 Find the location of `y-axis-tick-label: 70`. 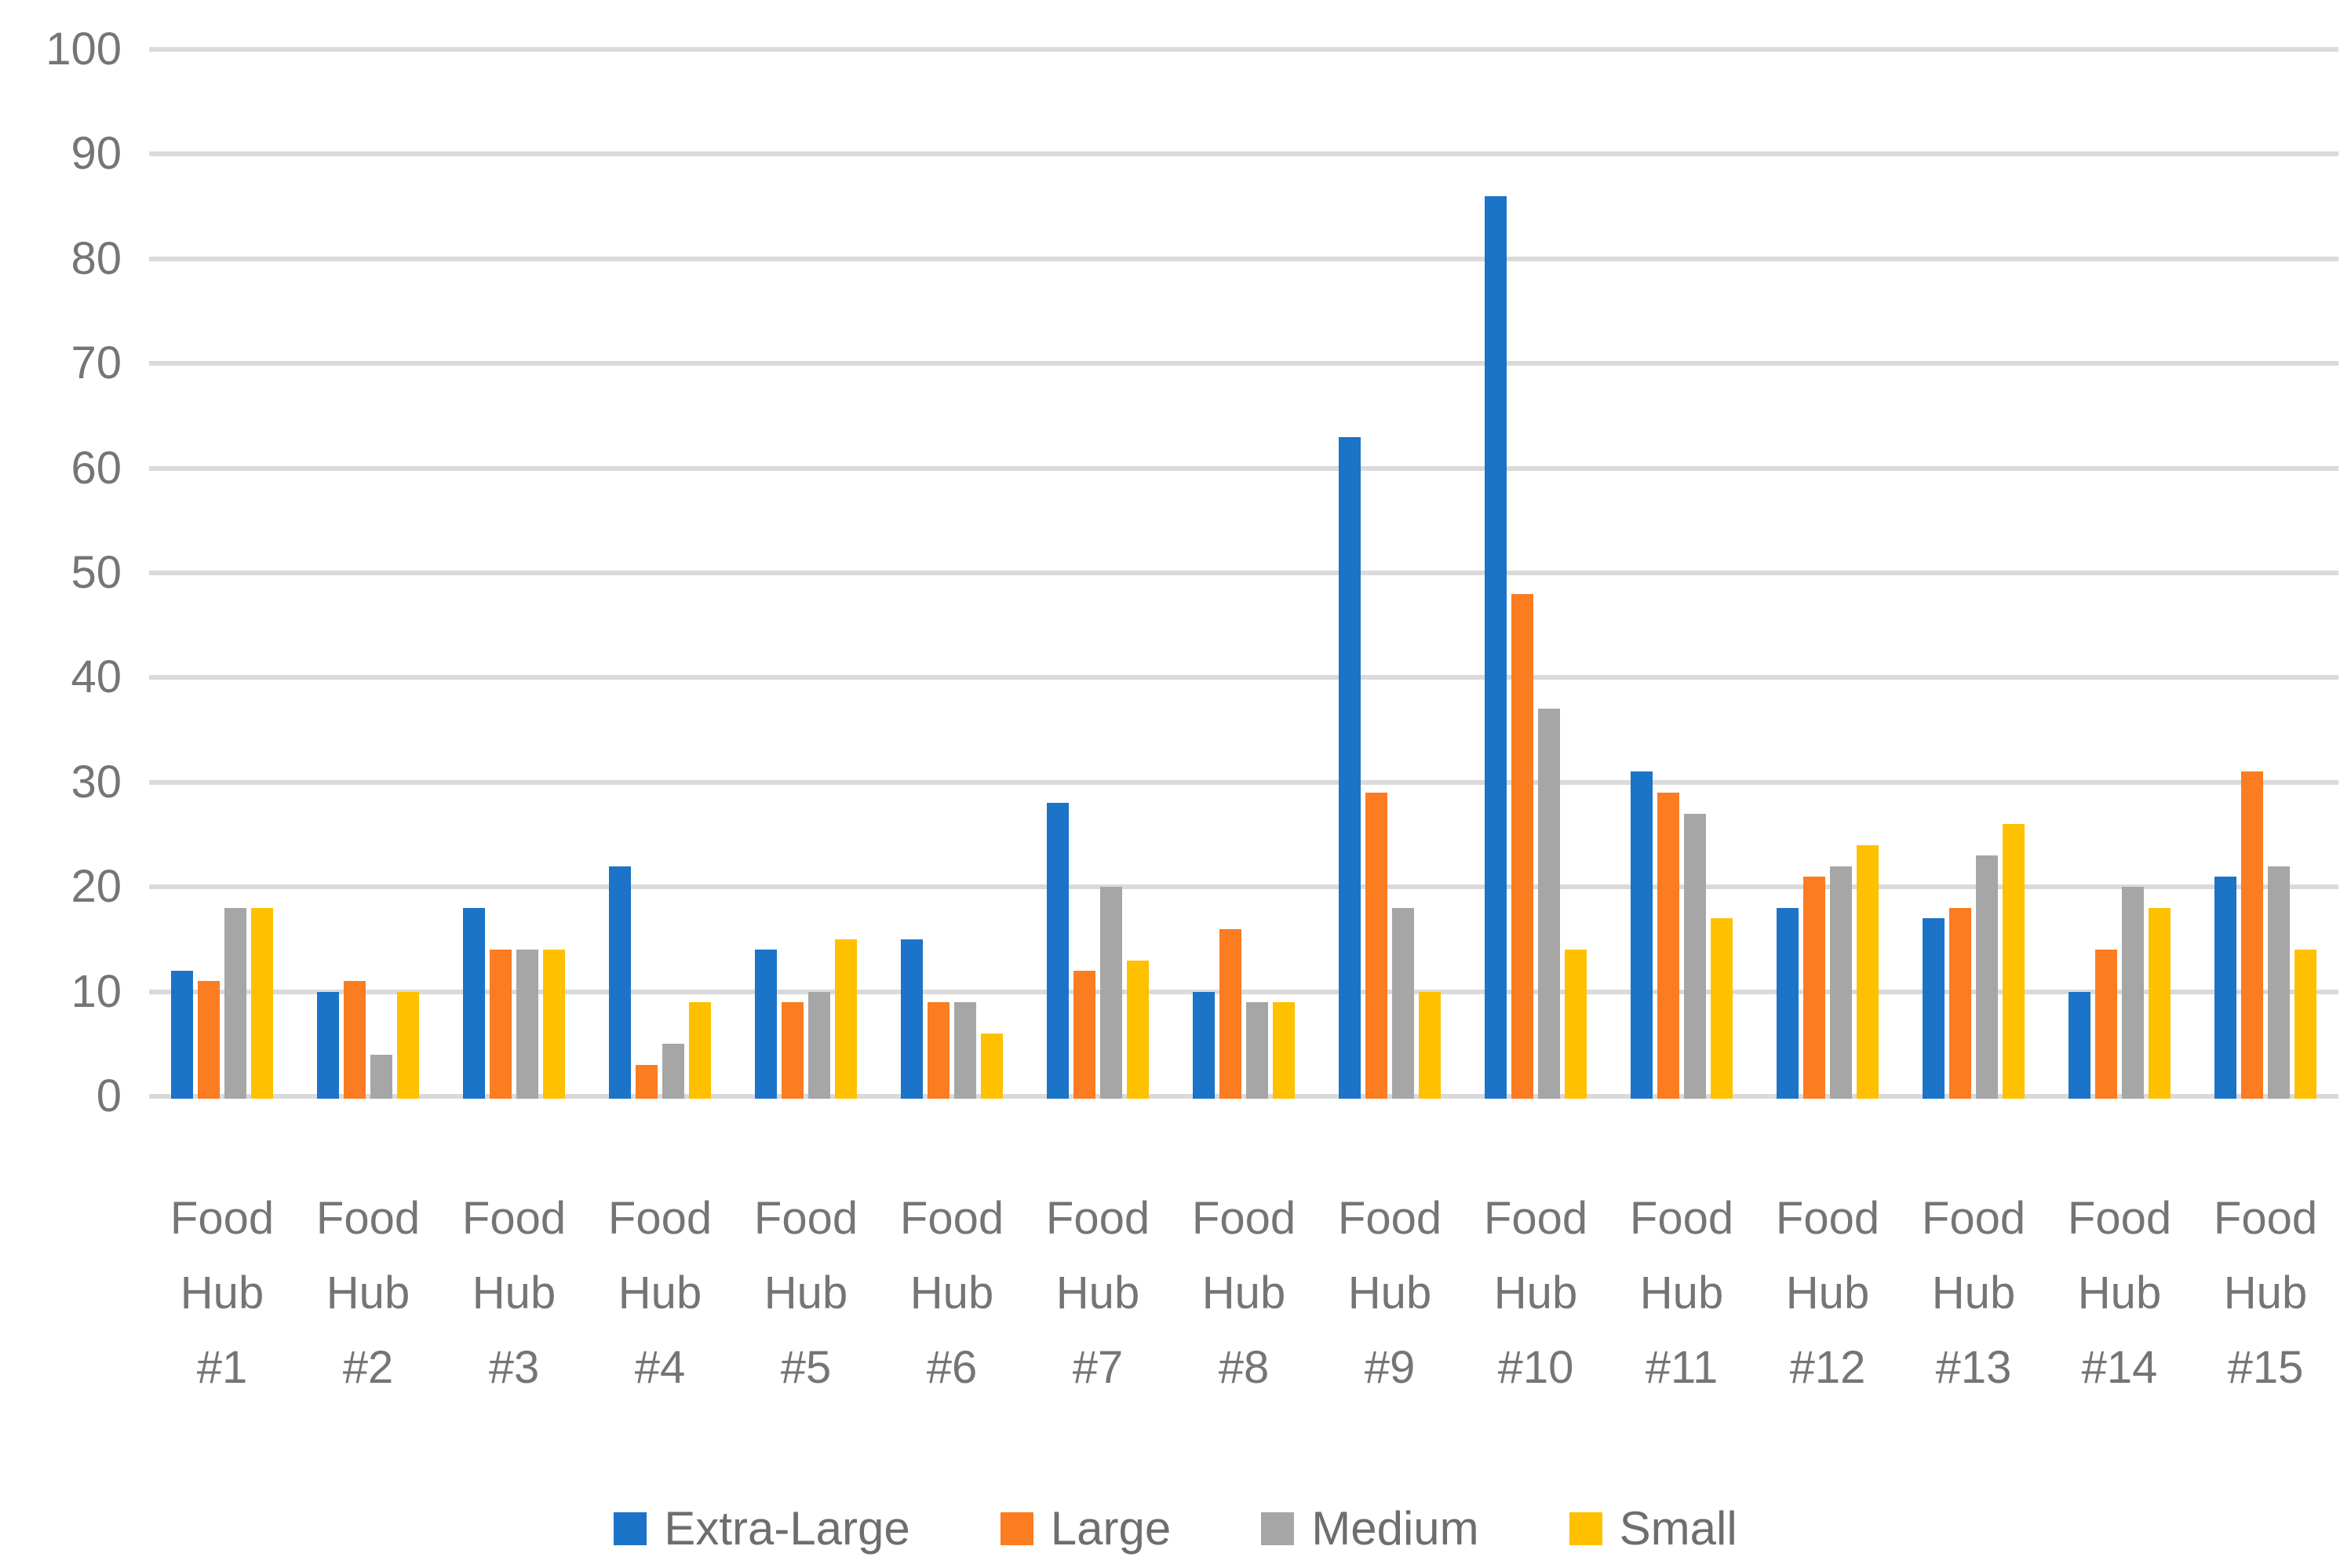

y-axis-tick-label: 70 is located at coordinates (96, 363).